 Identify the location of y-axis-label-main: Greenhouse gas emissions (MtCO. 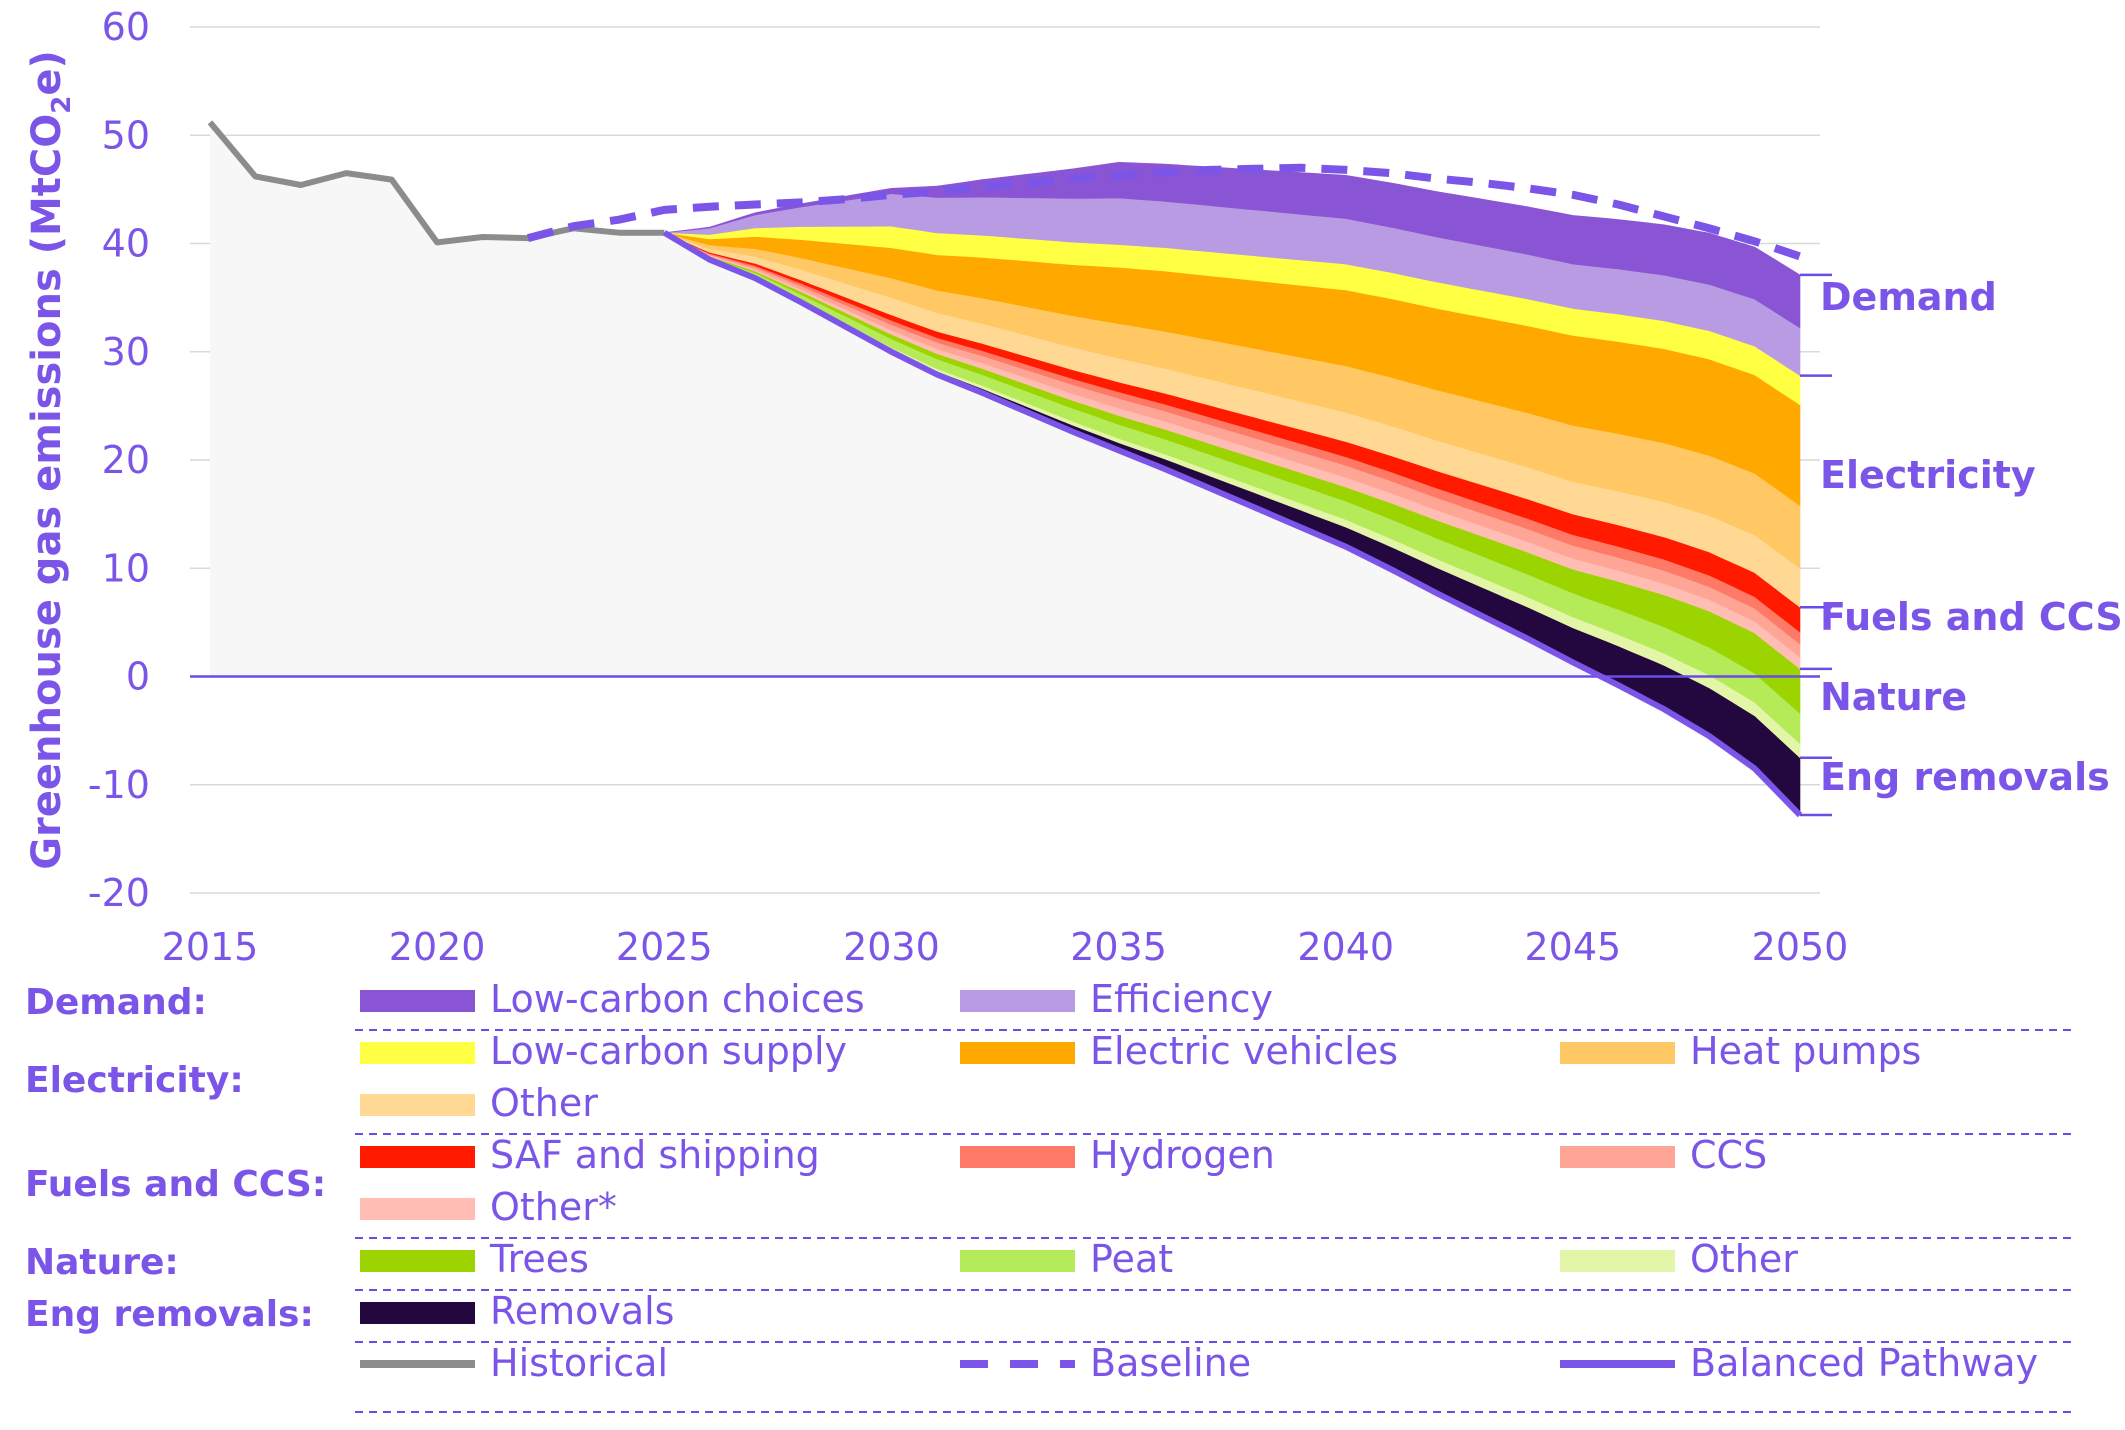
(47, 492).